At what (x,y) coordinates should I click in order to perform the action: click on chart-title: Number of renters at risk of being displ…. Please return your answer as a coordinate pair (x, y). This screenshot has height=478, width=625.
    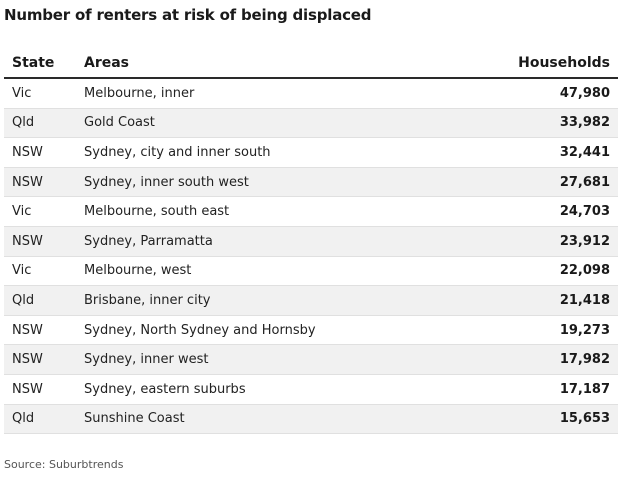
    Looking at the image, I should click on (188, 15).